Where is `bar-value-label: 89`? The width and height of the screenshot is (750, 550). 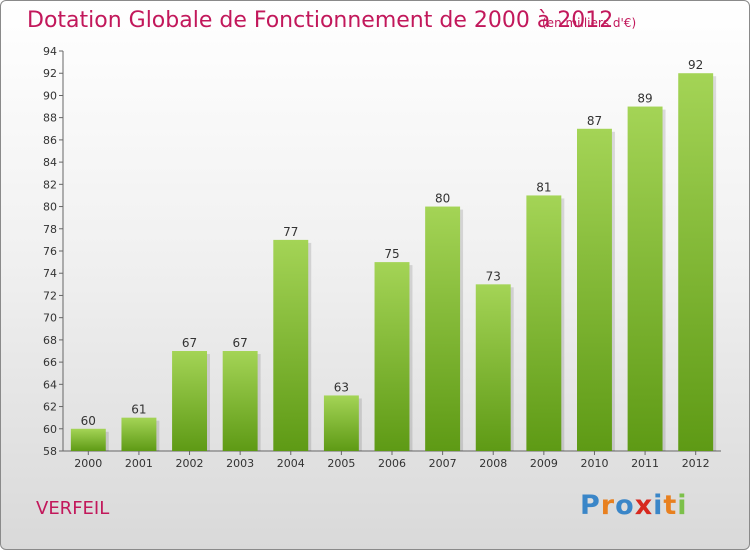
bar-value-label: 89 is located at coordinates (644, 99).